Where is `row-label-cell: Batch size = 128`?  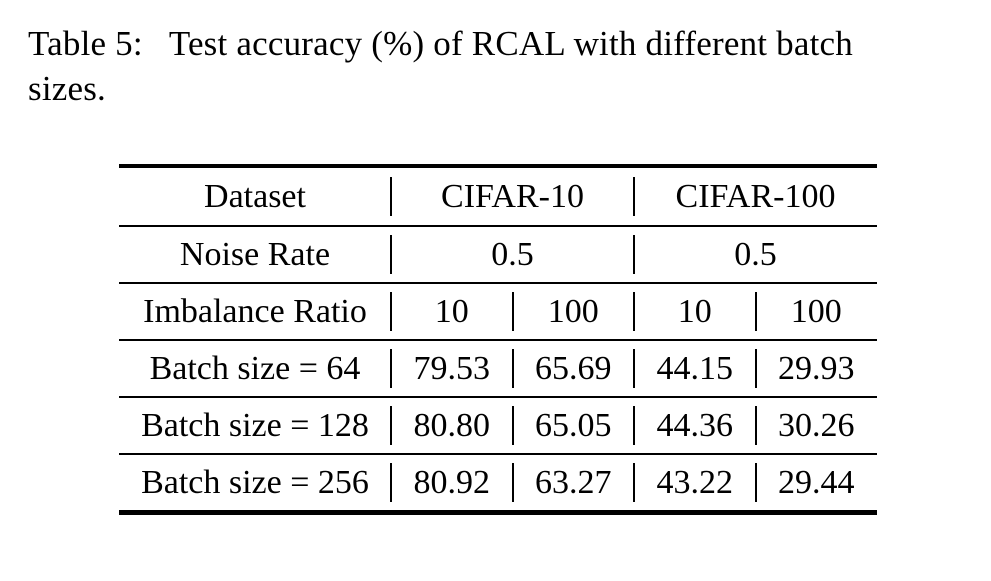 row-label-cell: Batch size = 128 is located at coordinates (255, 424).